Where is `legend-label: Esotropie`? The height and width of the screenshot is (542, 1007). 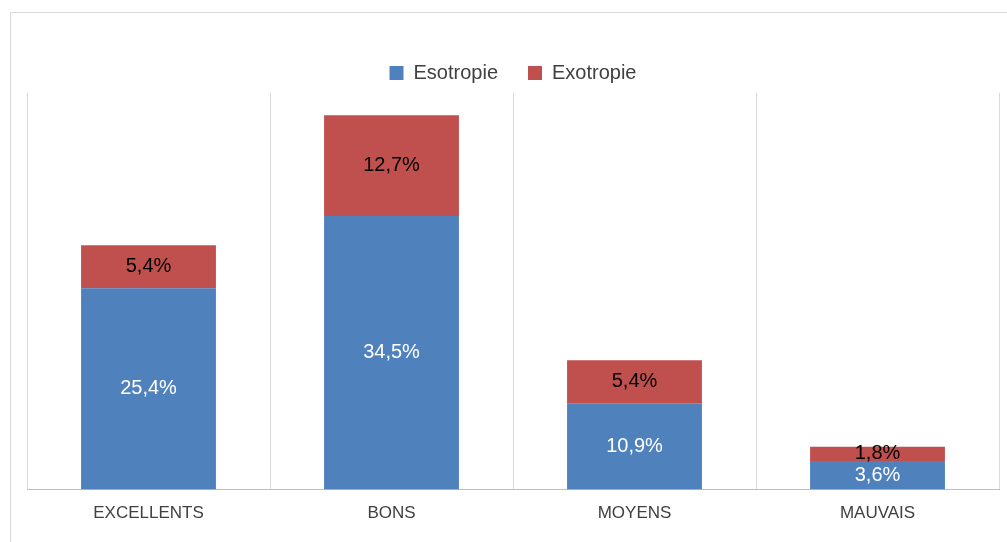 legend-label: Esotropie is located at coordinates (456, 71).